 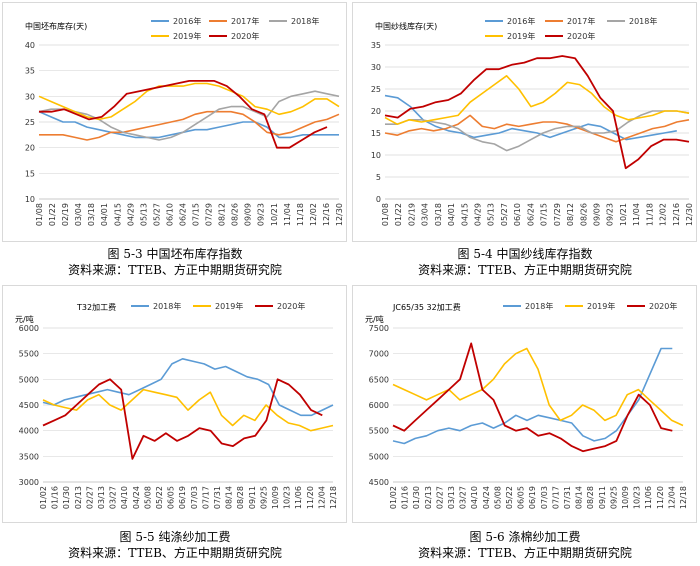 I want to click on x-tick-label: 05/08, so click(x=497, y=497).